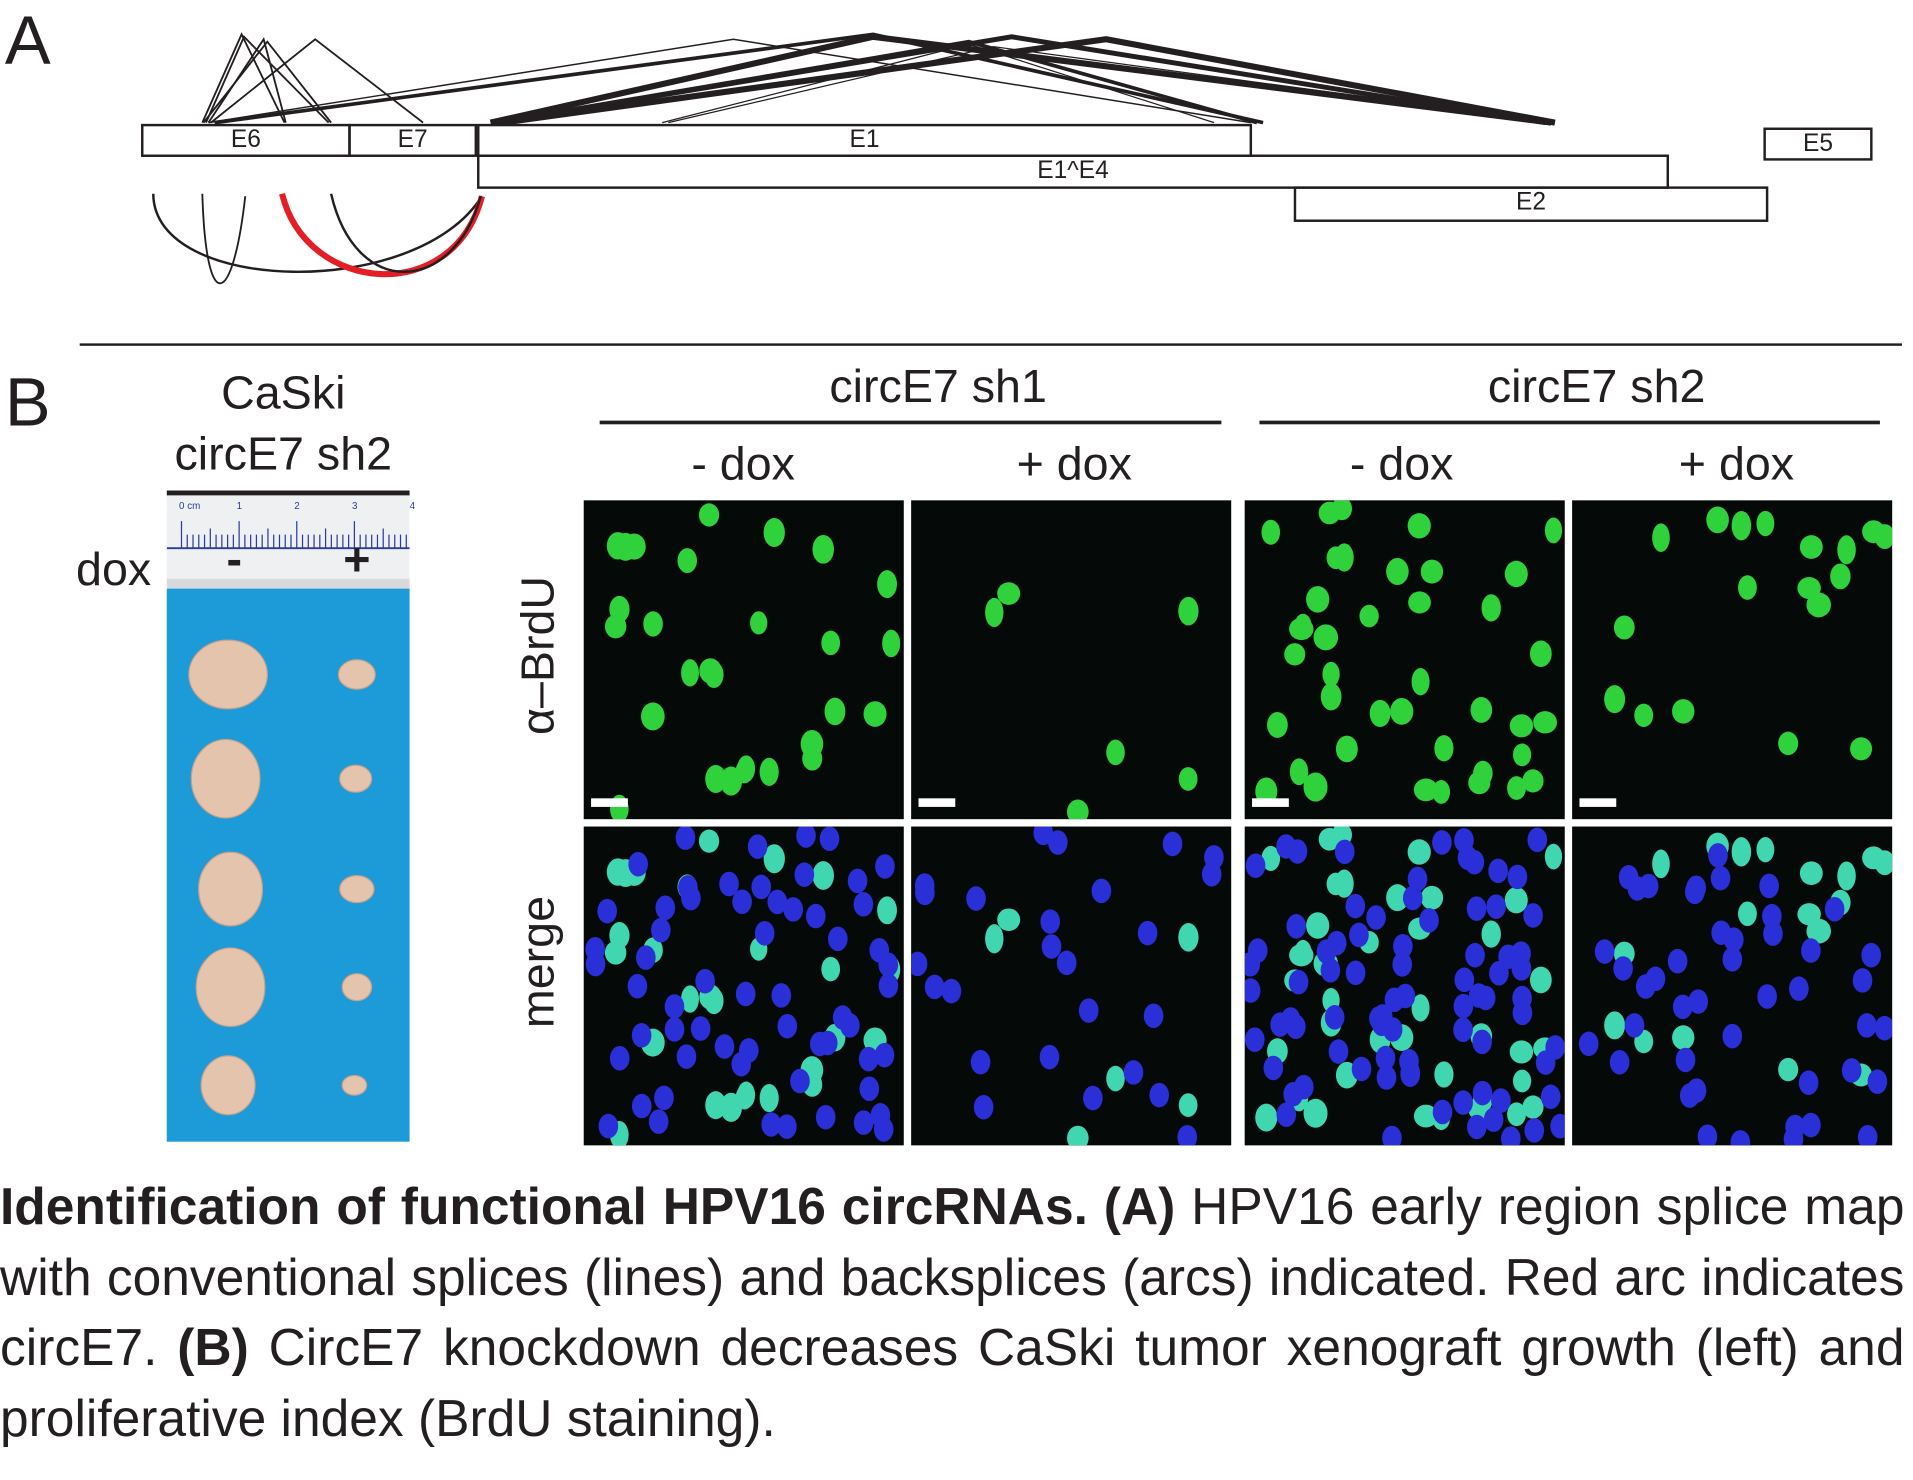 Image resolution: width=1913 pixels, height=1480 pixels. Describe the element at coordinates (539, 655) in the screenshot. I see `row-label-brdu: α–BrdU` at that location.